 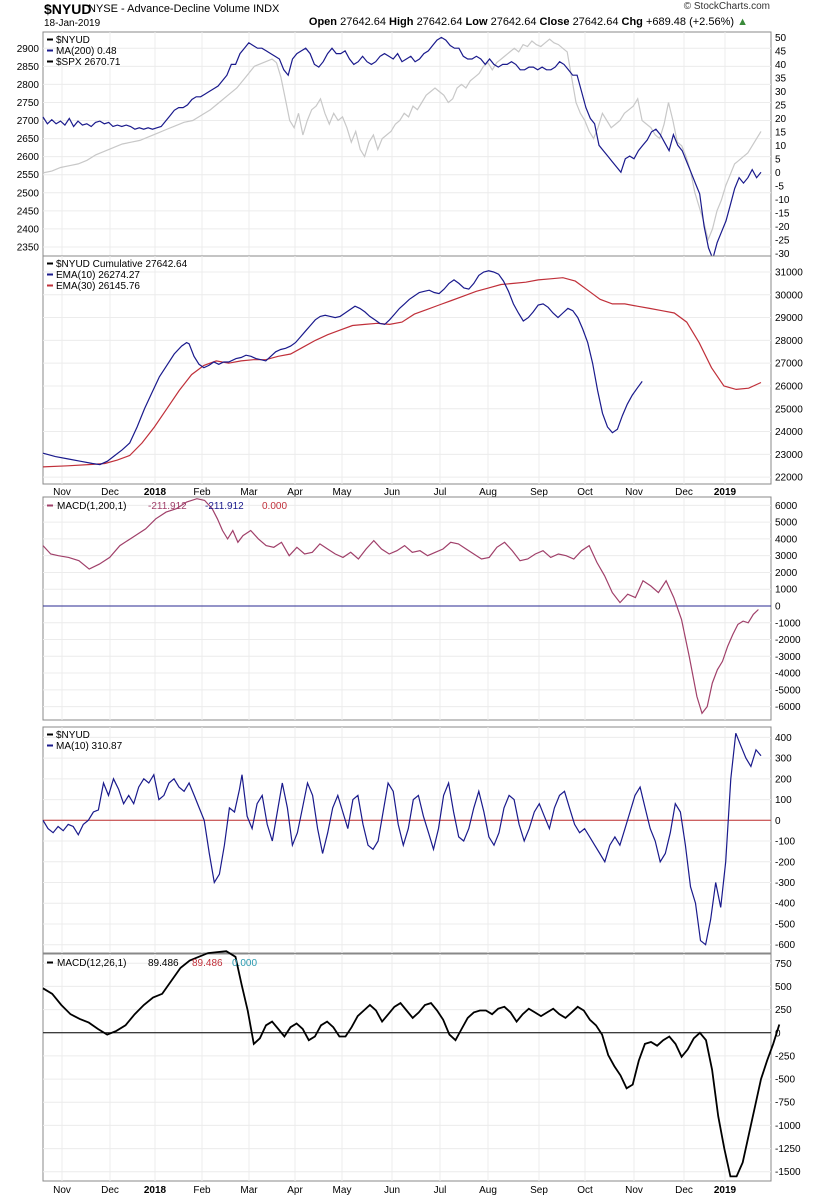 What do you see at coordinates (122, 264) in the screenshot?
I see `legend-entry: $NYUD Cumulative 27642.64` at bounding box center [122, 264].